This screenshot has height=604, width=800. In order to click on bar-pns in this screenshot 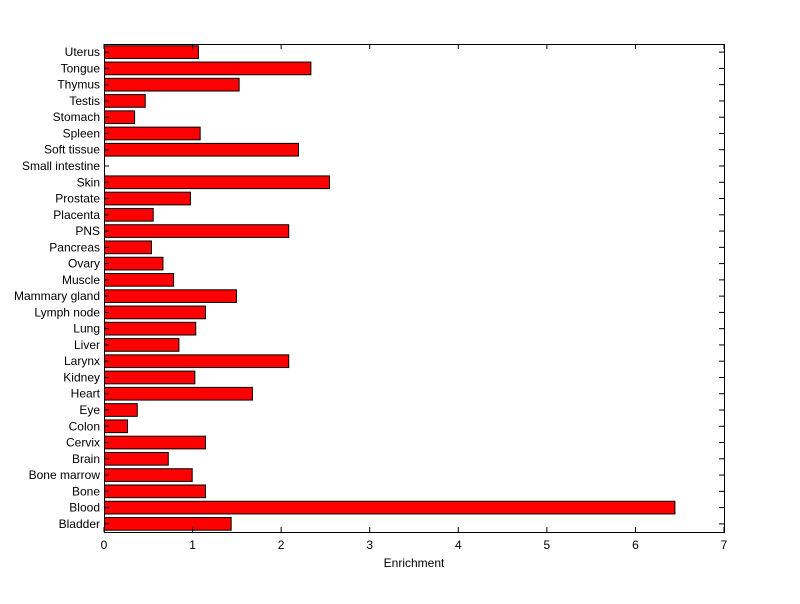, I will do `click(197, 231)`.